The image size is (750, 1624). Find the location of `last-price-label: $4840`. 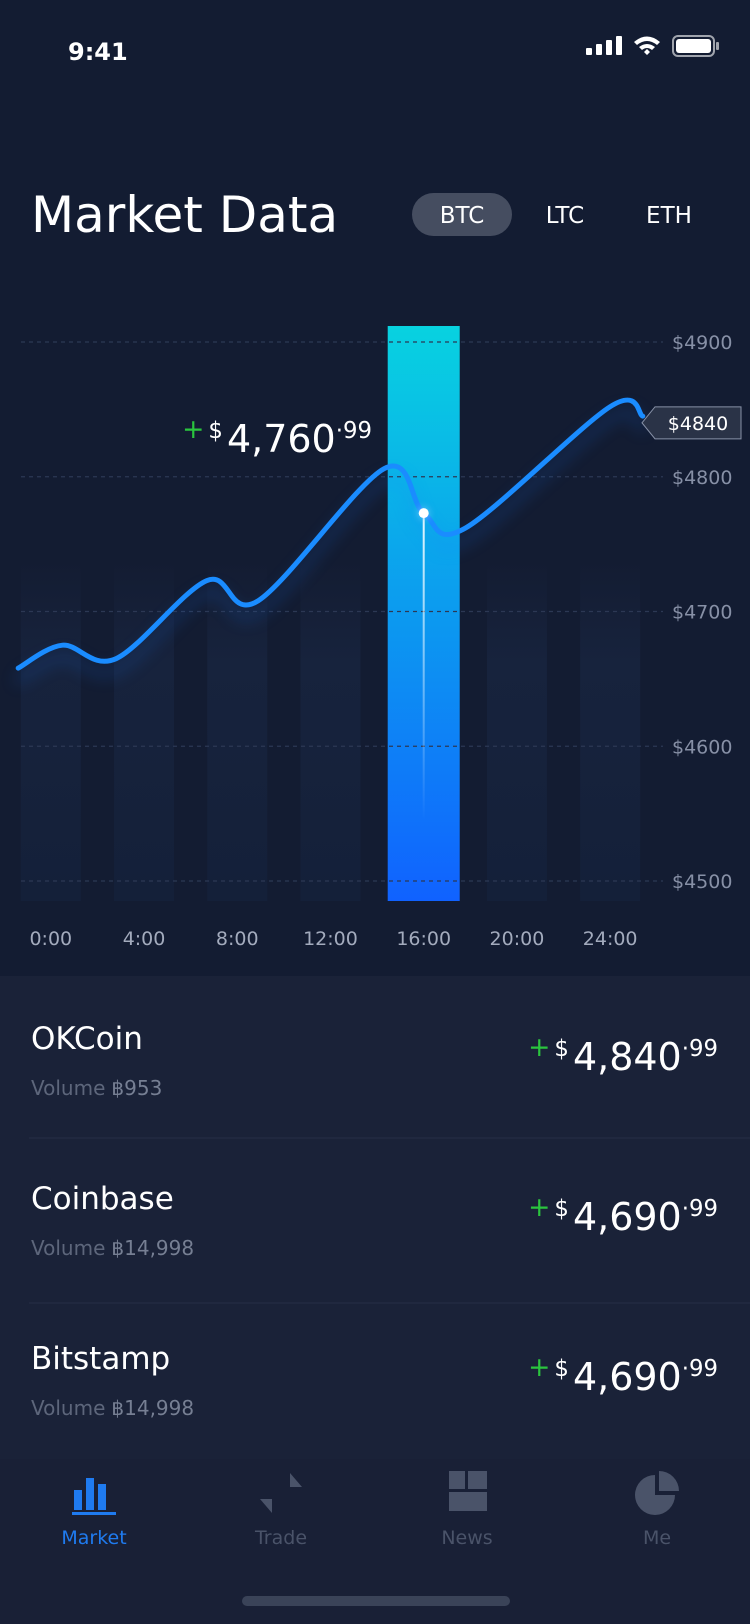

last-price-label: $4840 is located at coordinates (698, 424).